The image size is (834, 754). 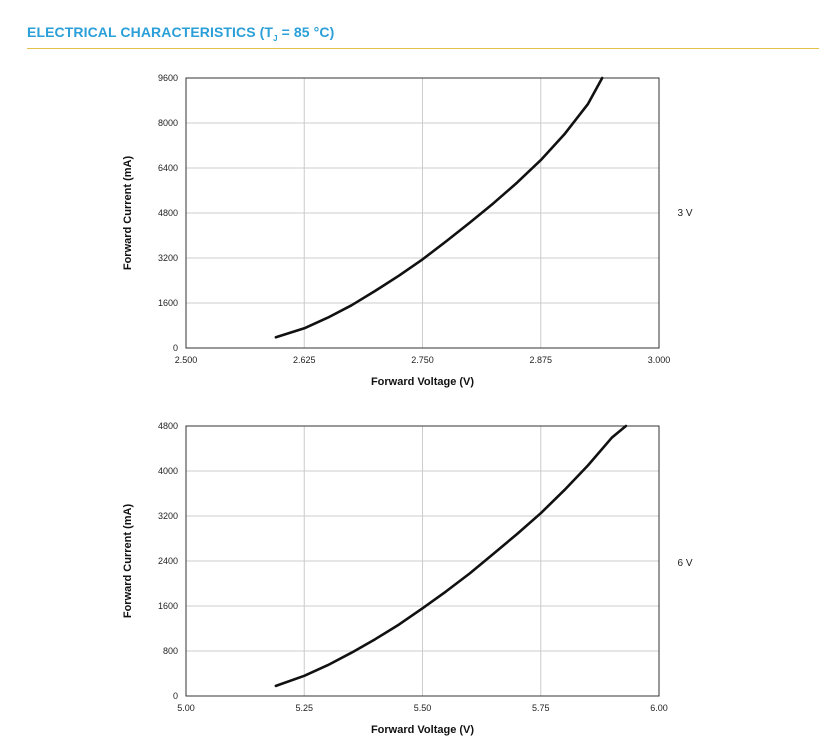 What do you see at coordinates (659, 360) in the screenshot?
I see `x-tick-label: 3.000` at bounding box center [659, 360].